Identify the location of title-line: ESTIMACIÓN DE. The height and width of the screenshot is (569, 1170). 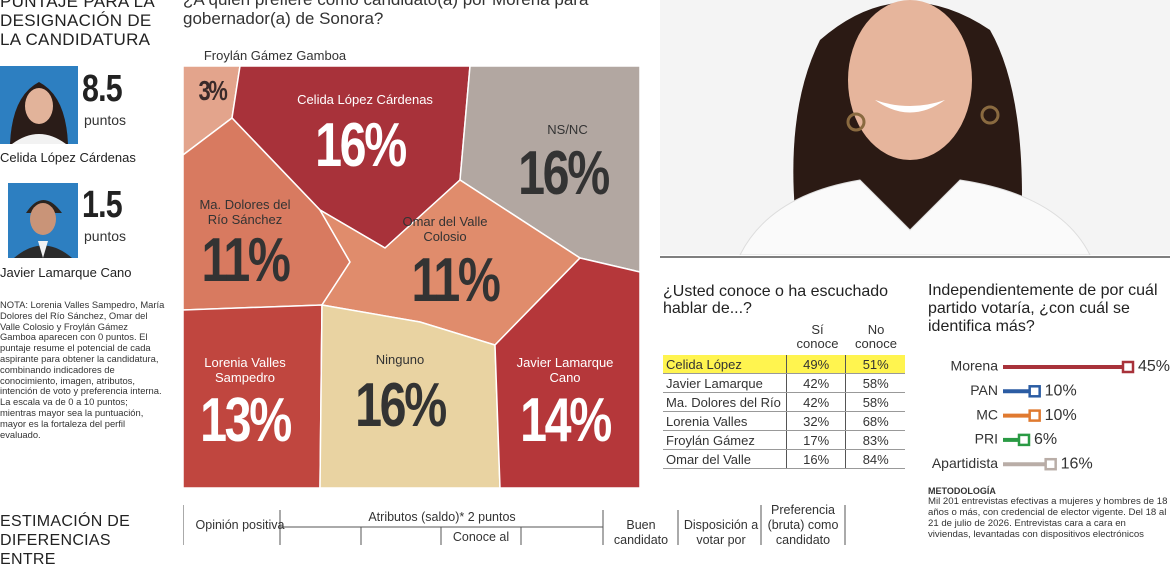
(65, 521).